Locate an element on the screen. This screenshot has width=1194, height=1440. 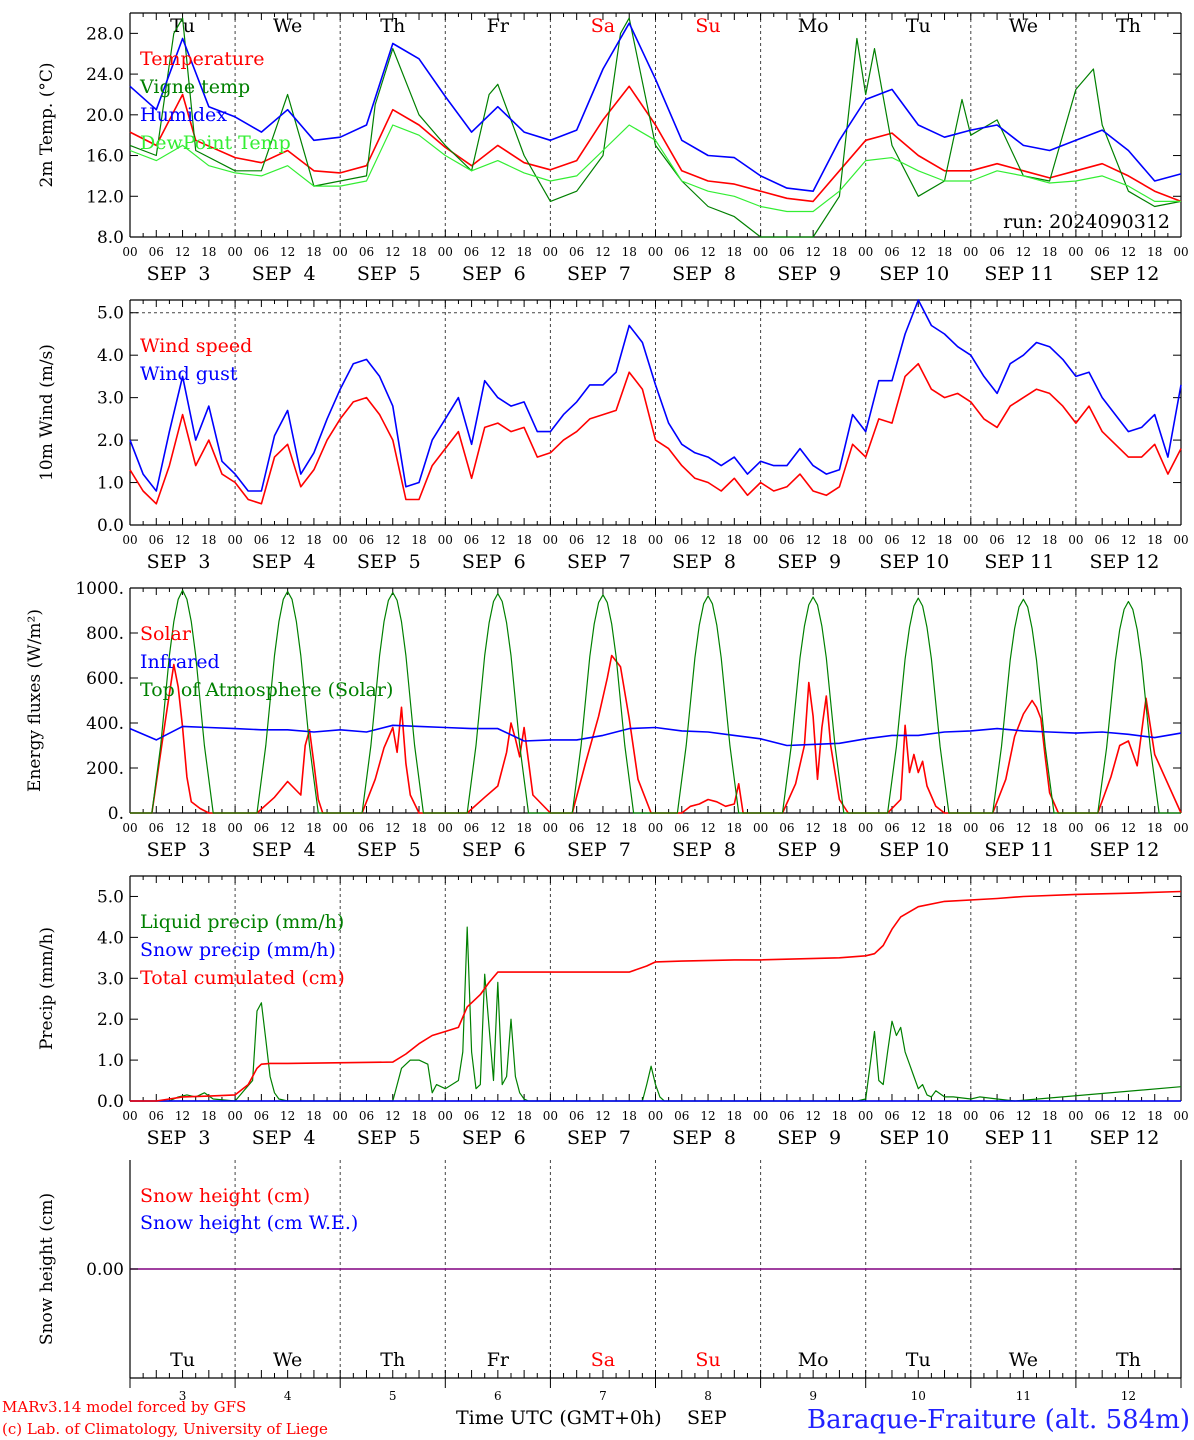
y-tick-label: 24.0 is located at coordinates (105, 75).